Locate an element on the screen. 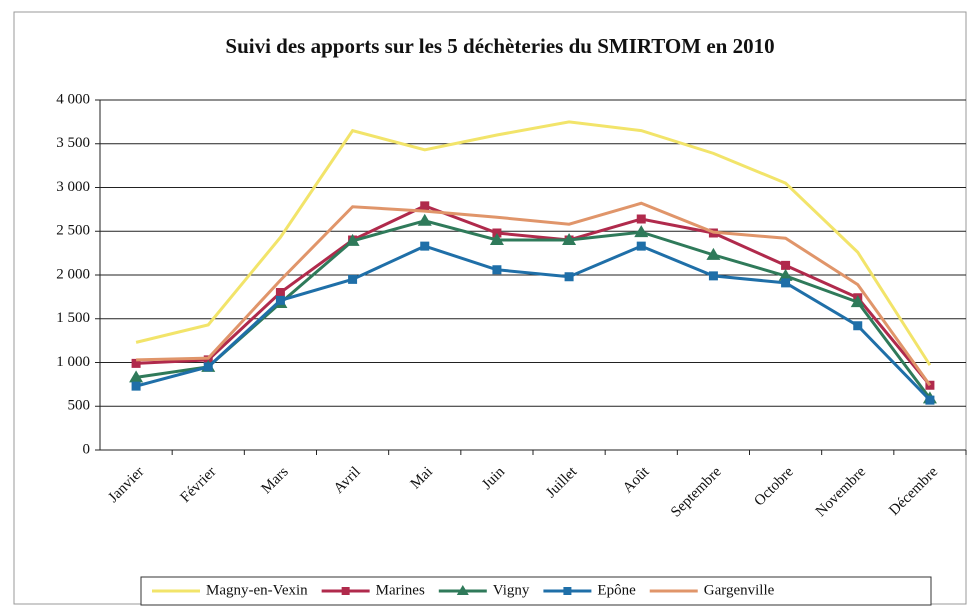  legend-box is located at coordinates (536, 591).